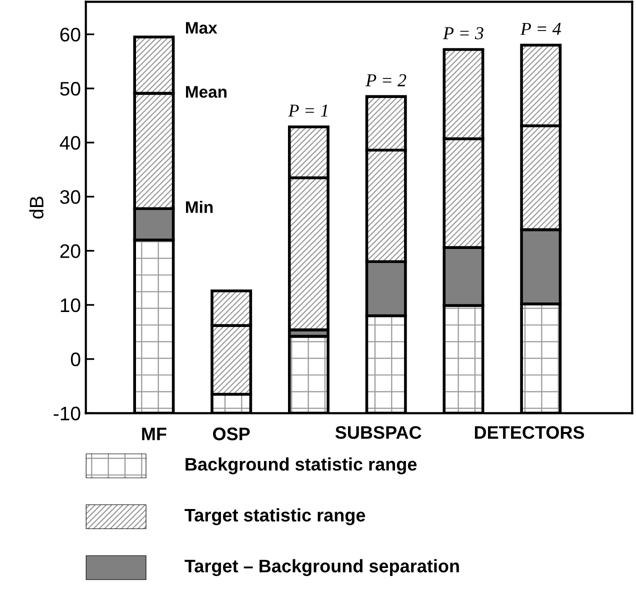  I want to click on annotation: P = 3, so click(463, 33).